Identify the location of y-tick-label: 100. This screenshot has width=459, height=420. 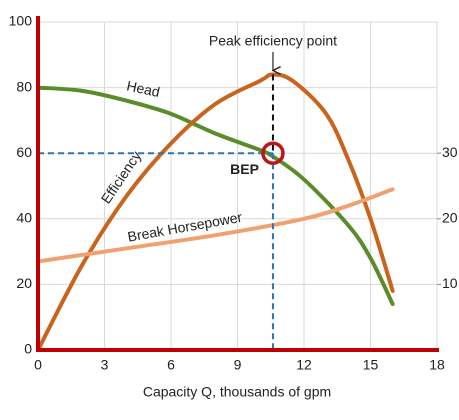
(21, 21).